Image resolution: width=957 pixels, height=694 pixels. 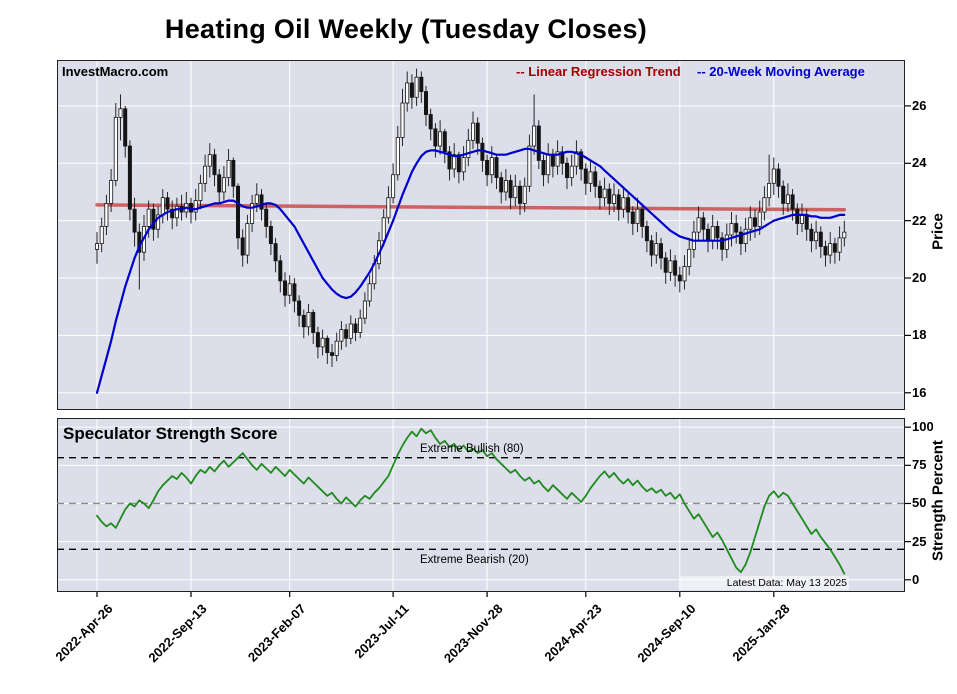 What do you see at coordinates (406, 29) in the screenshot?
I see `page-title: Heating Oil Weekly (Tuesday Closes)` at bounding box center [406, 29].